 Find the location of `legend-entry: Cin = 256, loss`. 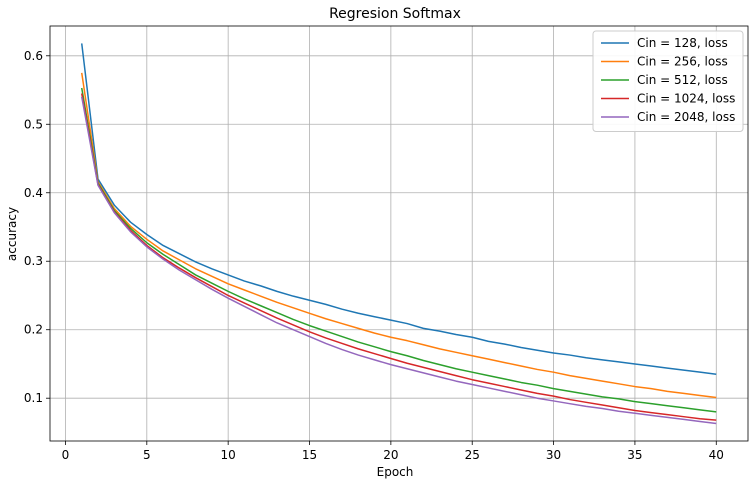

legend-entry: Cin = 256, loss is located at coordinates (682, 62).